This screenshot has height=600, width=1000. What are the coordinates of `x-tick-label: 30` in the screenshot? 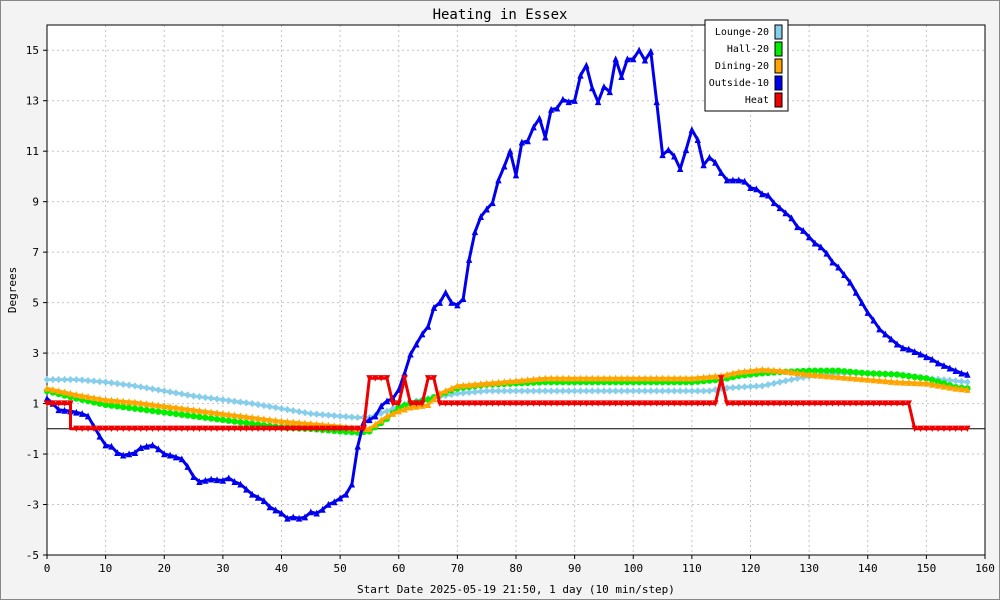 It's located at (222, 568).